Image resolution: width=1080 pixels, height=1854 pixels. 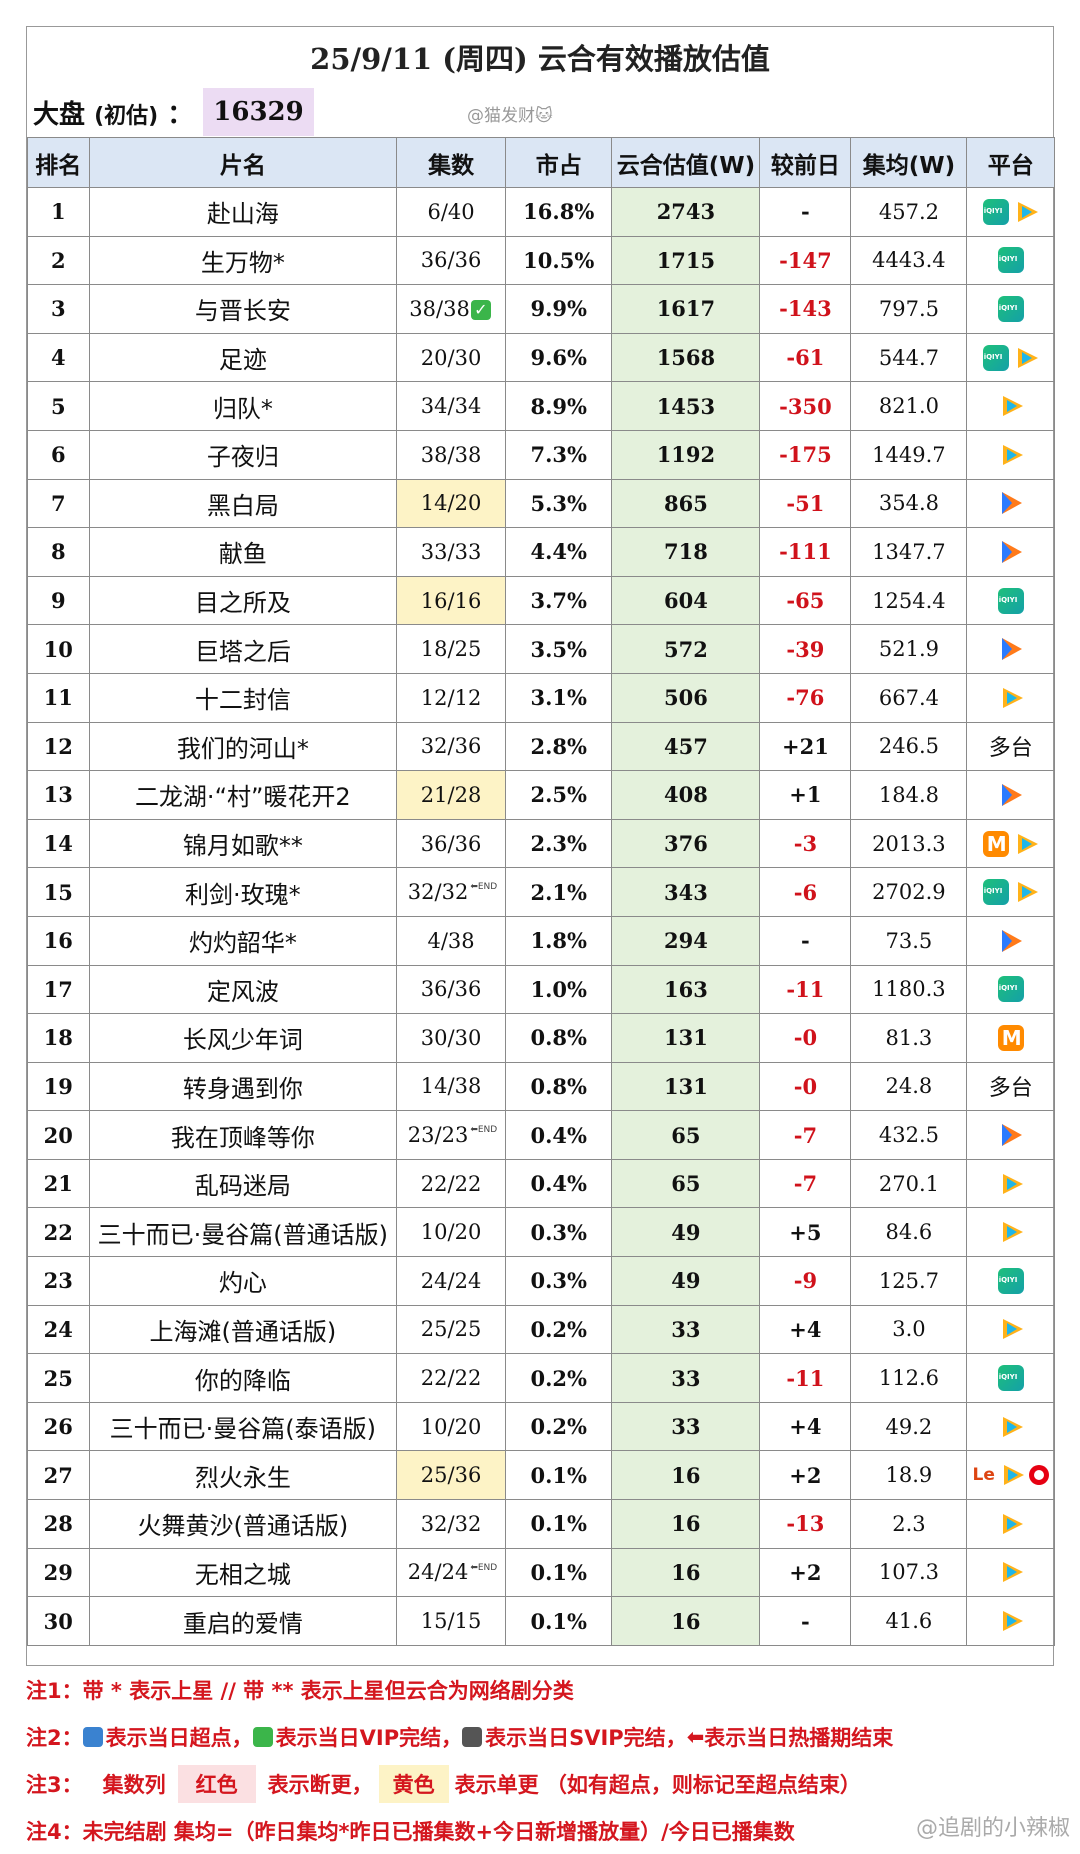 What do you see at coordinates (909, 454) in the screenshot?
I see `average-cell: 1449.7` at bounding box center [909, 454].